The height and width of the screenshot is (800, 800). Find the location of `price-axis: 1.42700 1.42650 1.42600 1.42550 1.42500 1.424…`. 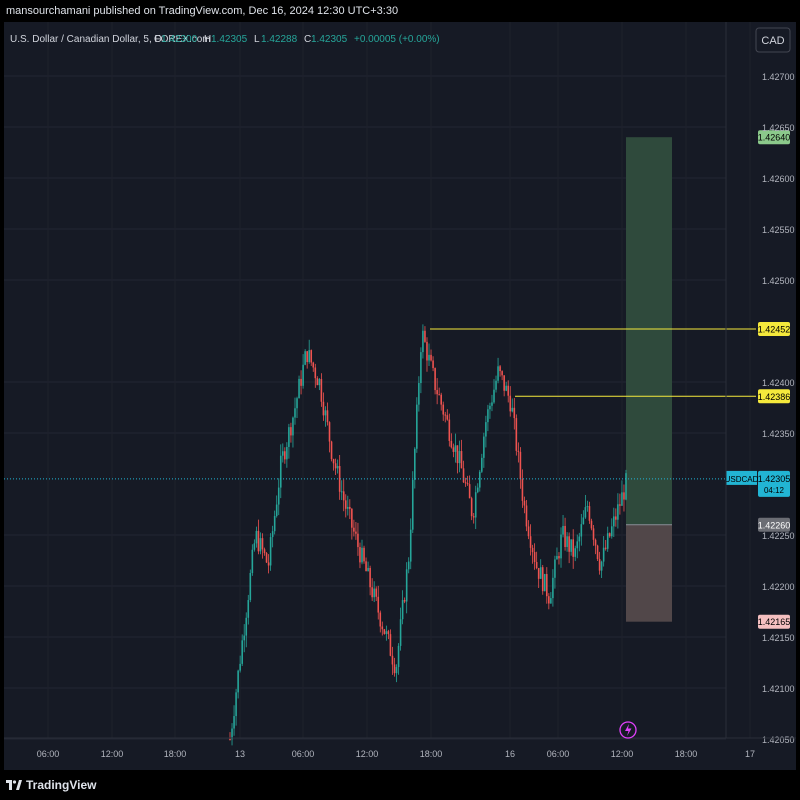

price-axis: 1.42700 1.42650 1.42600 1.42550 1.42500 1.424… is located at coordinates (760, 383).